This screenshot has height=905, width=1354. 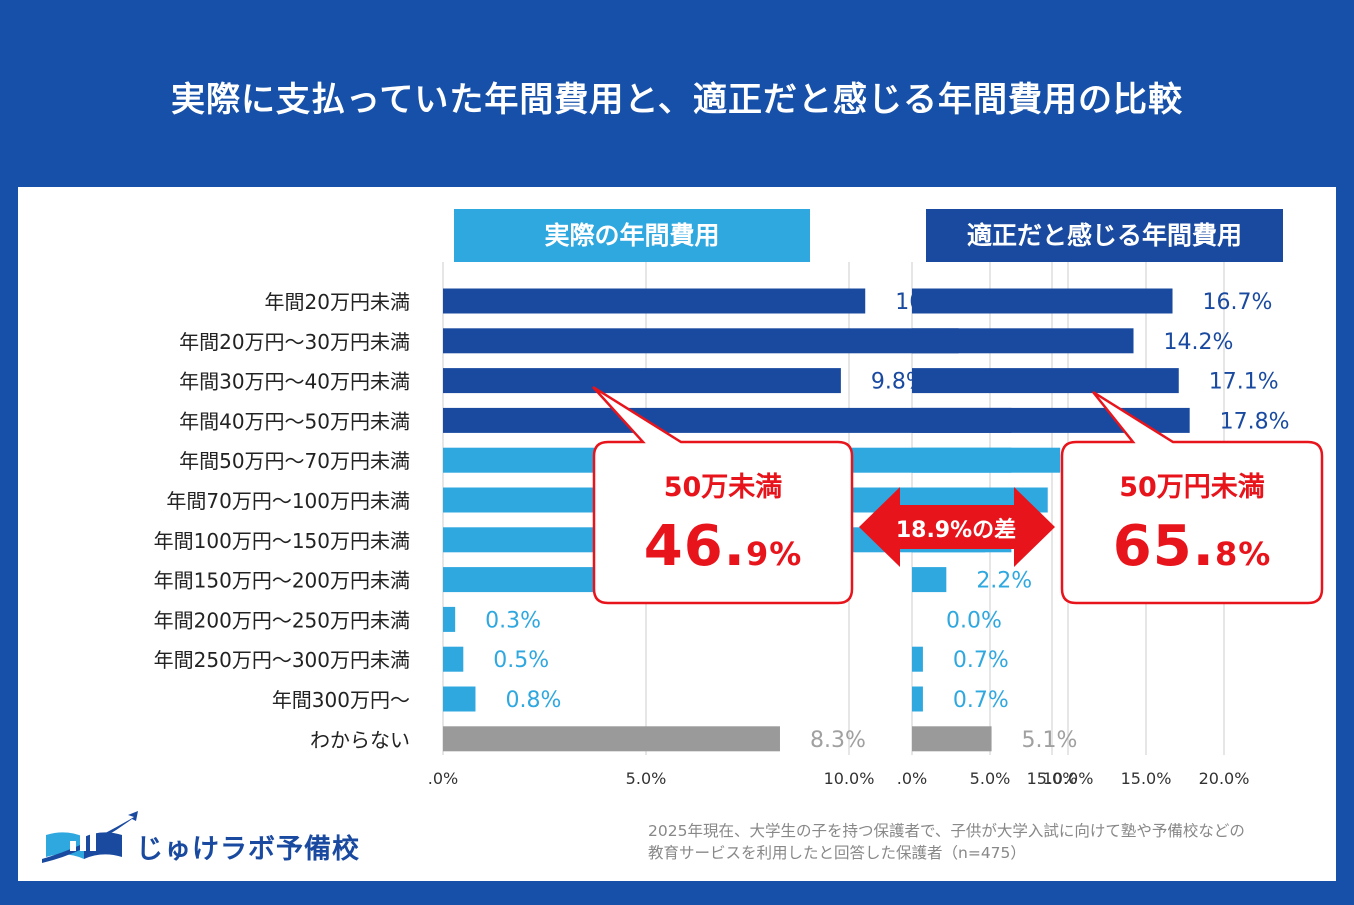 I want to click on left-callout-int: 46., so click(x=694, y=546).